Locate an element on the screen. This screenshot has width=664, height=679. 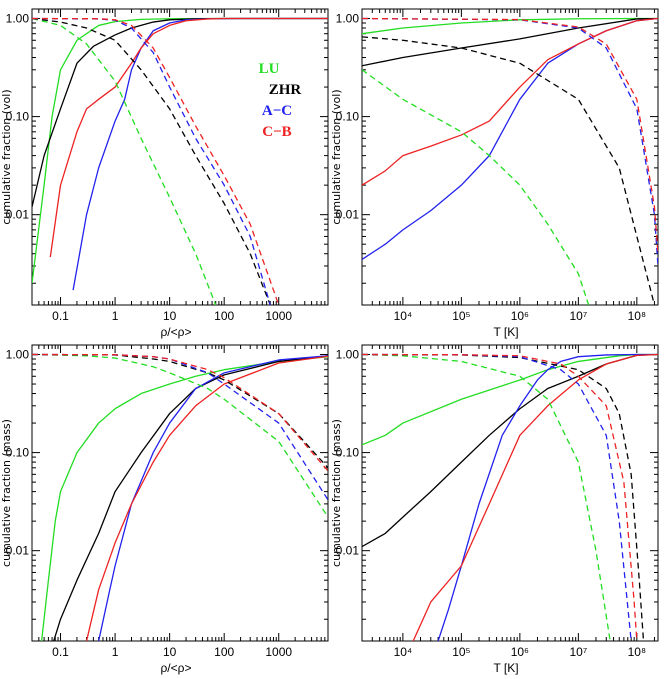
legend: LU ZHR A−C C−B is located at coordinates (280, 100).